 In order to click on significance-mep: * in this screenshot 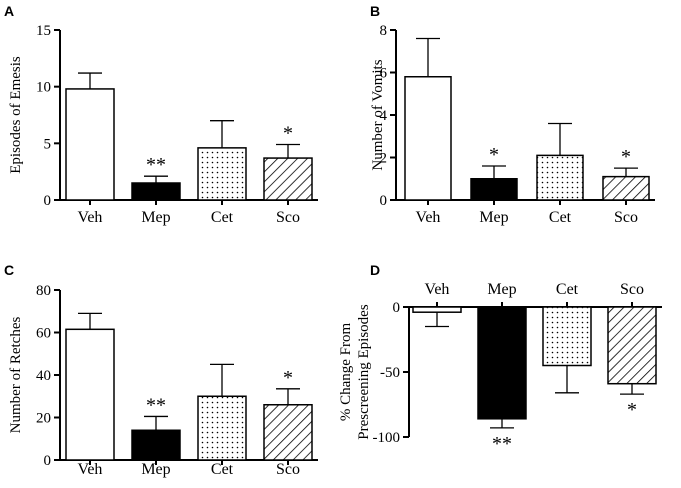, I will do `click(494, 155)`.